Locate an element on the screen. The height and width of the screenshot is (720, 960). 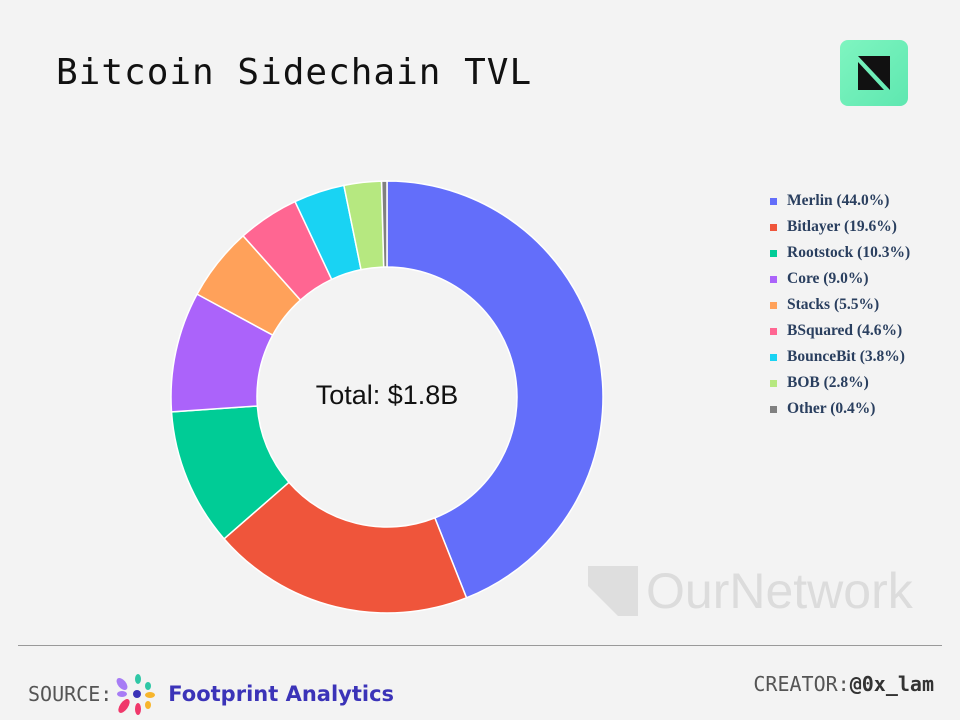
legend-item: BOB (2.8%) is located at coordinates (840, 383).